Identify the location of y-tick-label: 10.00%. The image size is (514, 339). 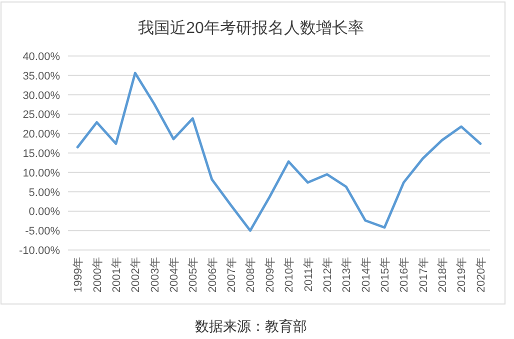
(41, 173).